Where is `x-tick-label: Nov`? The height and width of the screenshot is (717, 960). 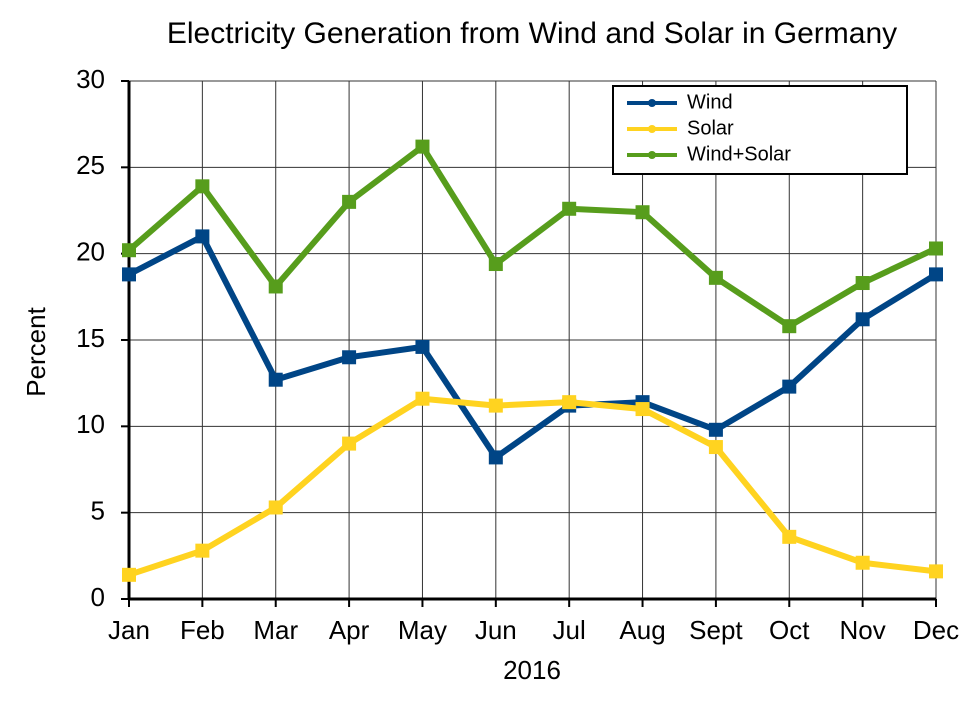 x-tick-label: Nov is located at coordinates (863, 630).